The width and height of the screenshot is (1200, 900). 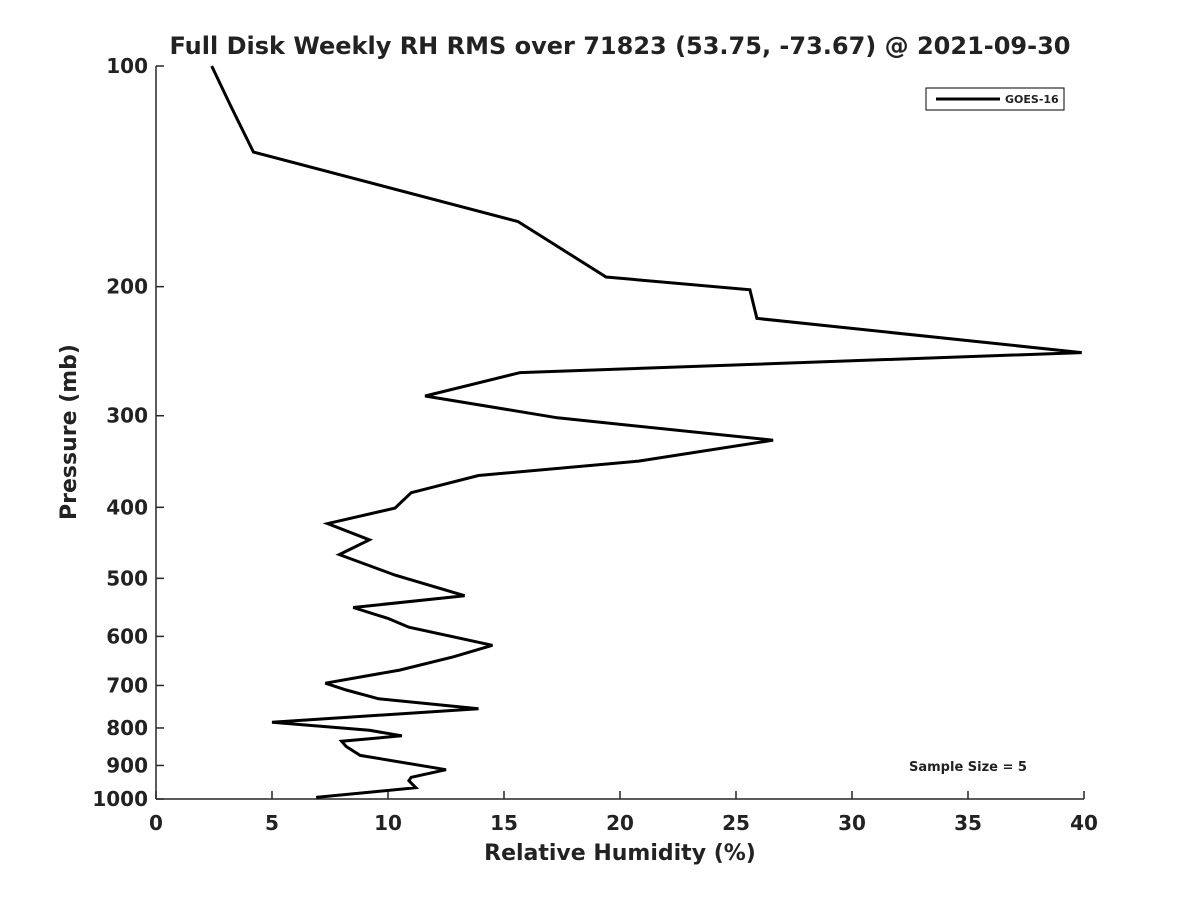 I want to click on x-axis-label: Relative Humidity (%), so click(x=620, y=853).